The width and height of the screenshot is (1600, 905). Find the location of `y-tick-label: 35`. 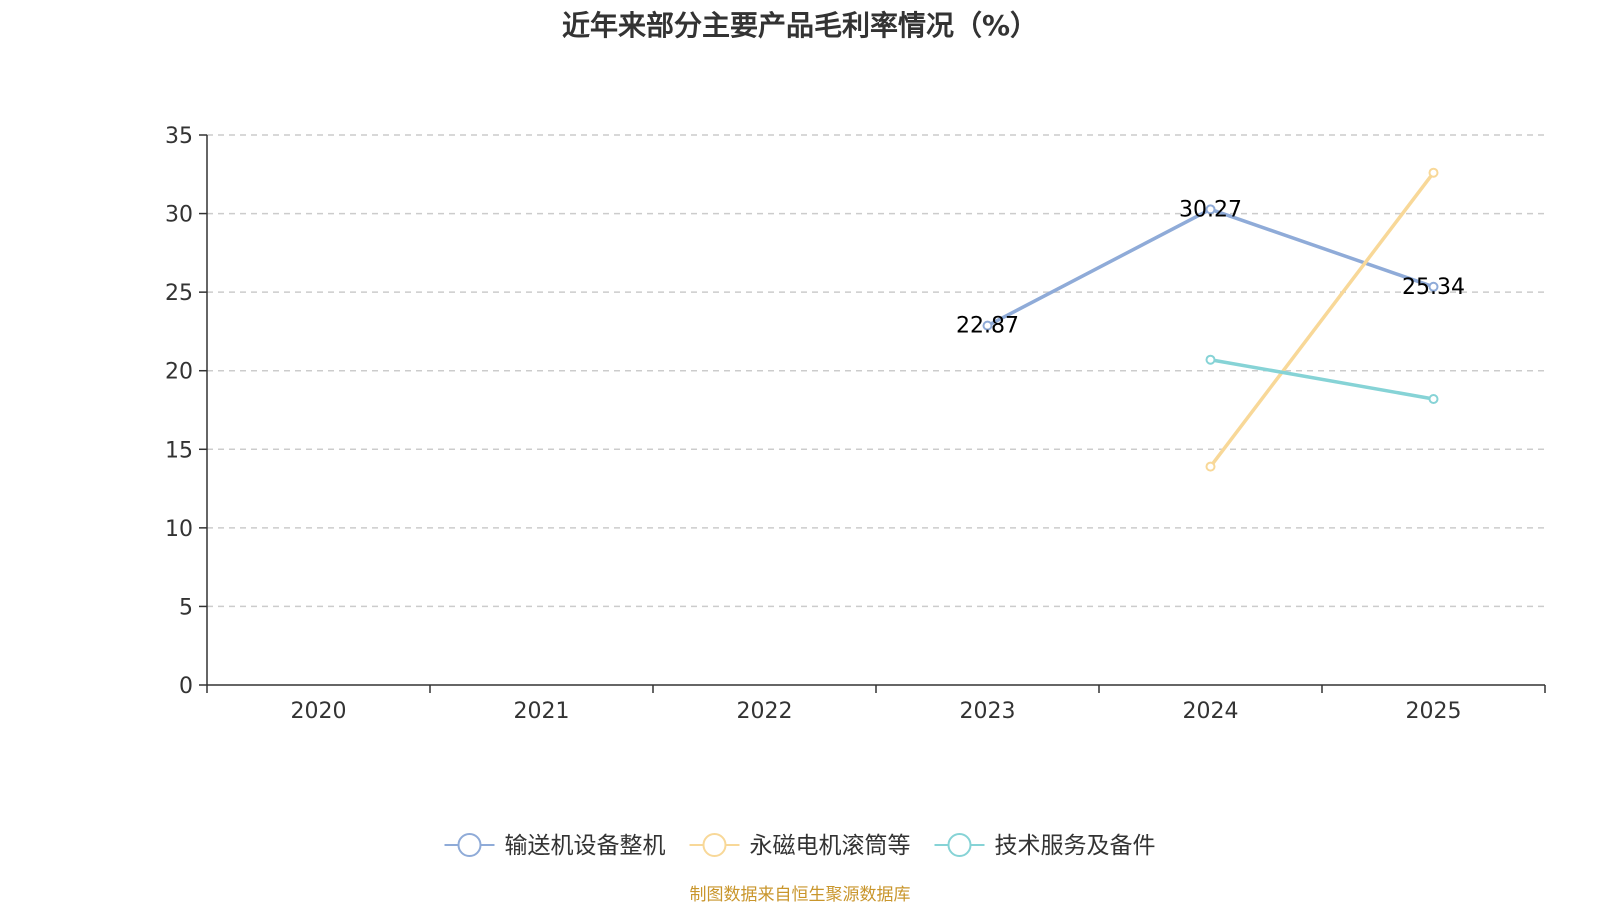

y-tick-label: 35 is located at coordinates (179, 136).